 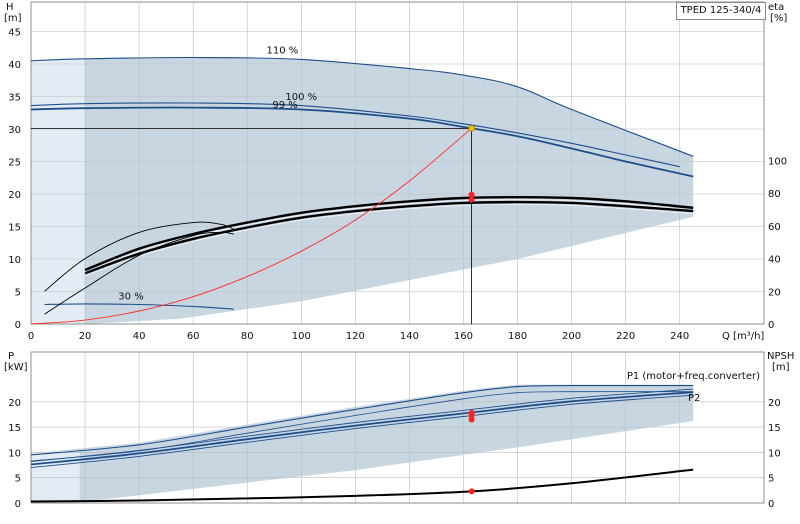 What do you see at coordinates (11, 356) in the screenshot?
I see `p-axis-label: P` at bounding box center [11, 356].